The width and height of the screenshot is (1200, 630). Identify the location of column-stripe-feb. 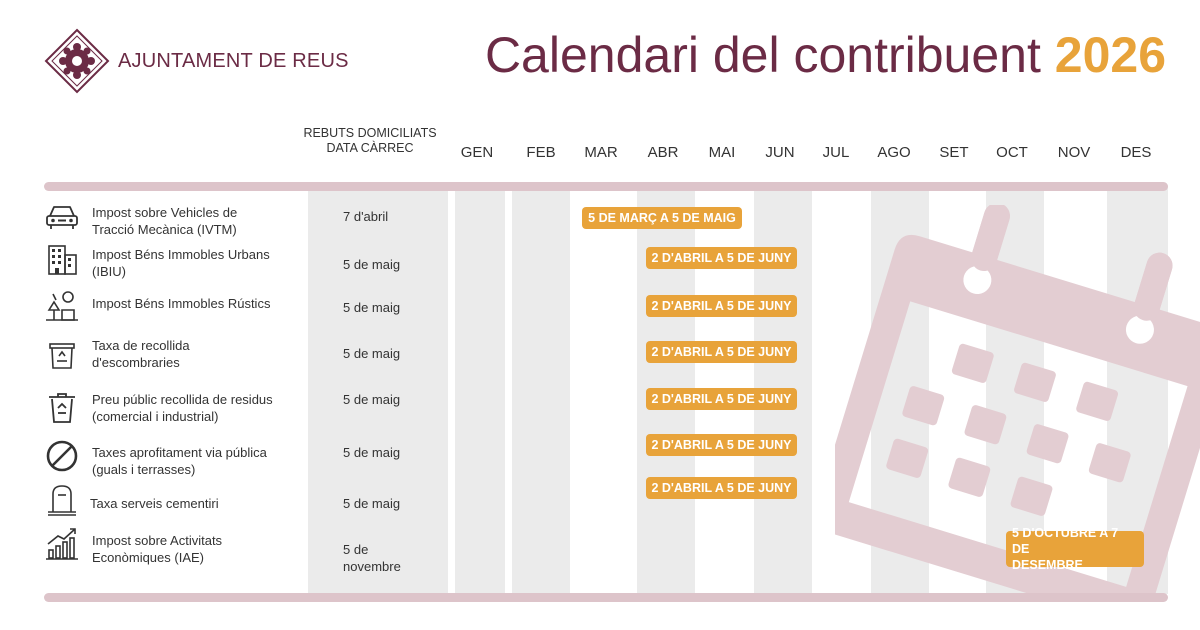
(541, 390).